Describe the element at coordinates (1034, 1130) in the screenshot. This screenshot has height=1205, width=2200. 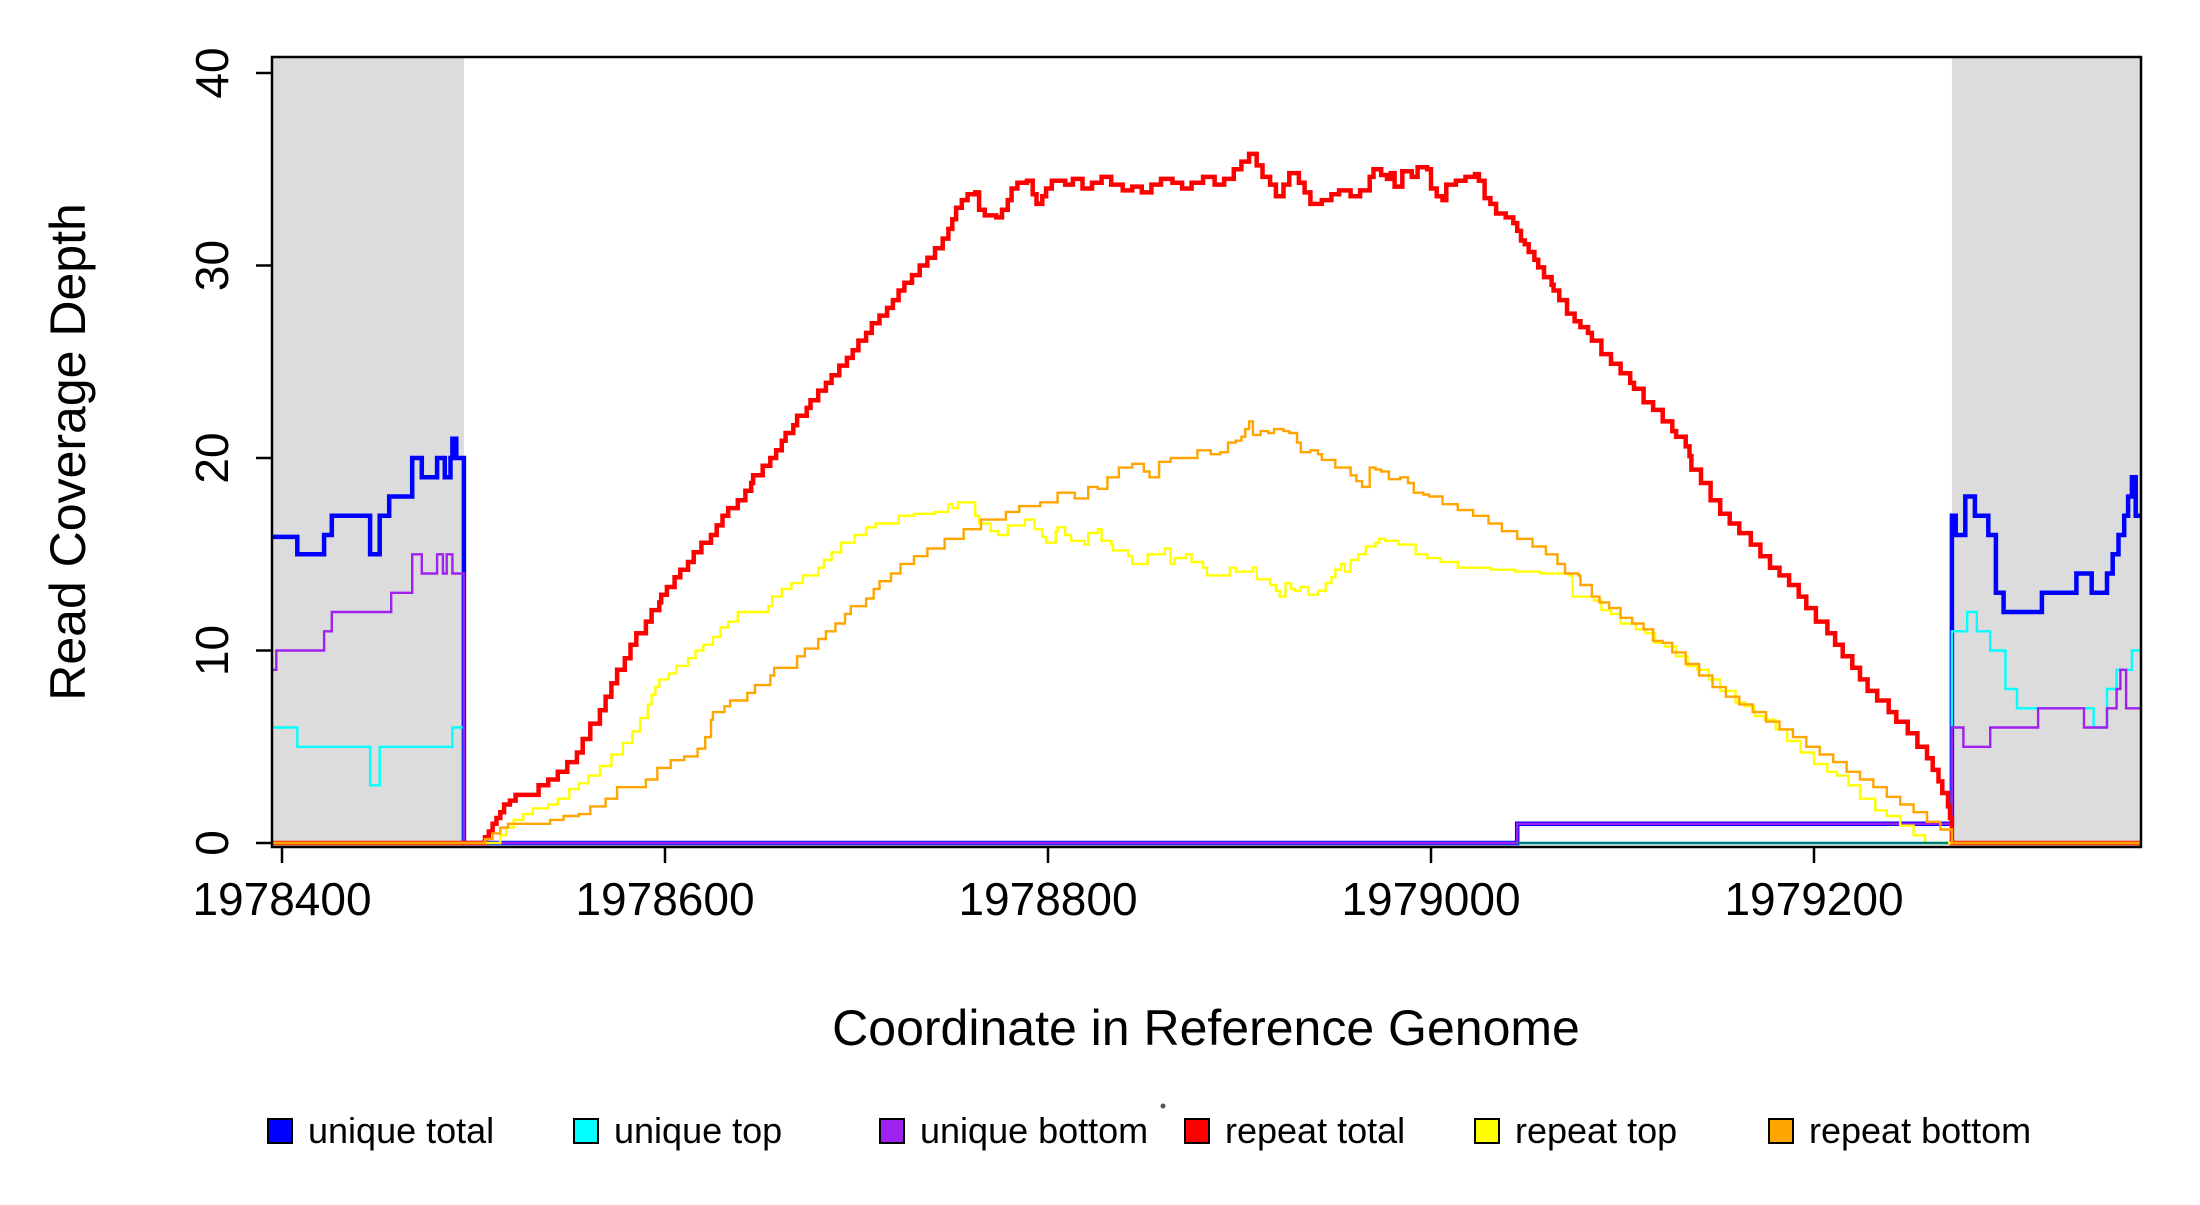
I see `legend-label: unique bottom` at that location.